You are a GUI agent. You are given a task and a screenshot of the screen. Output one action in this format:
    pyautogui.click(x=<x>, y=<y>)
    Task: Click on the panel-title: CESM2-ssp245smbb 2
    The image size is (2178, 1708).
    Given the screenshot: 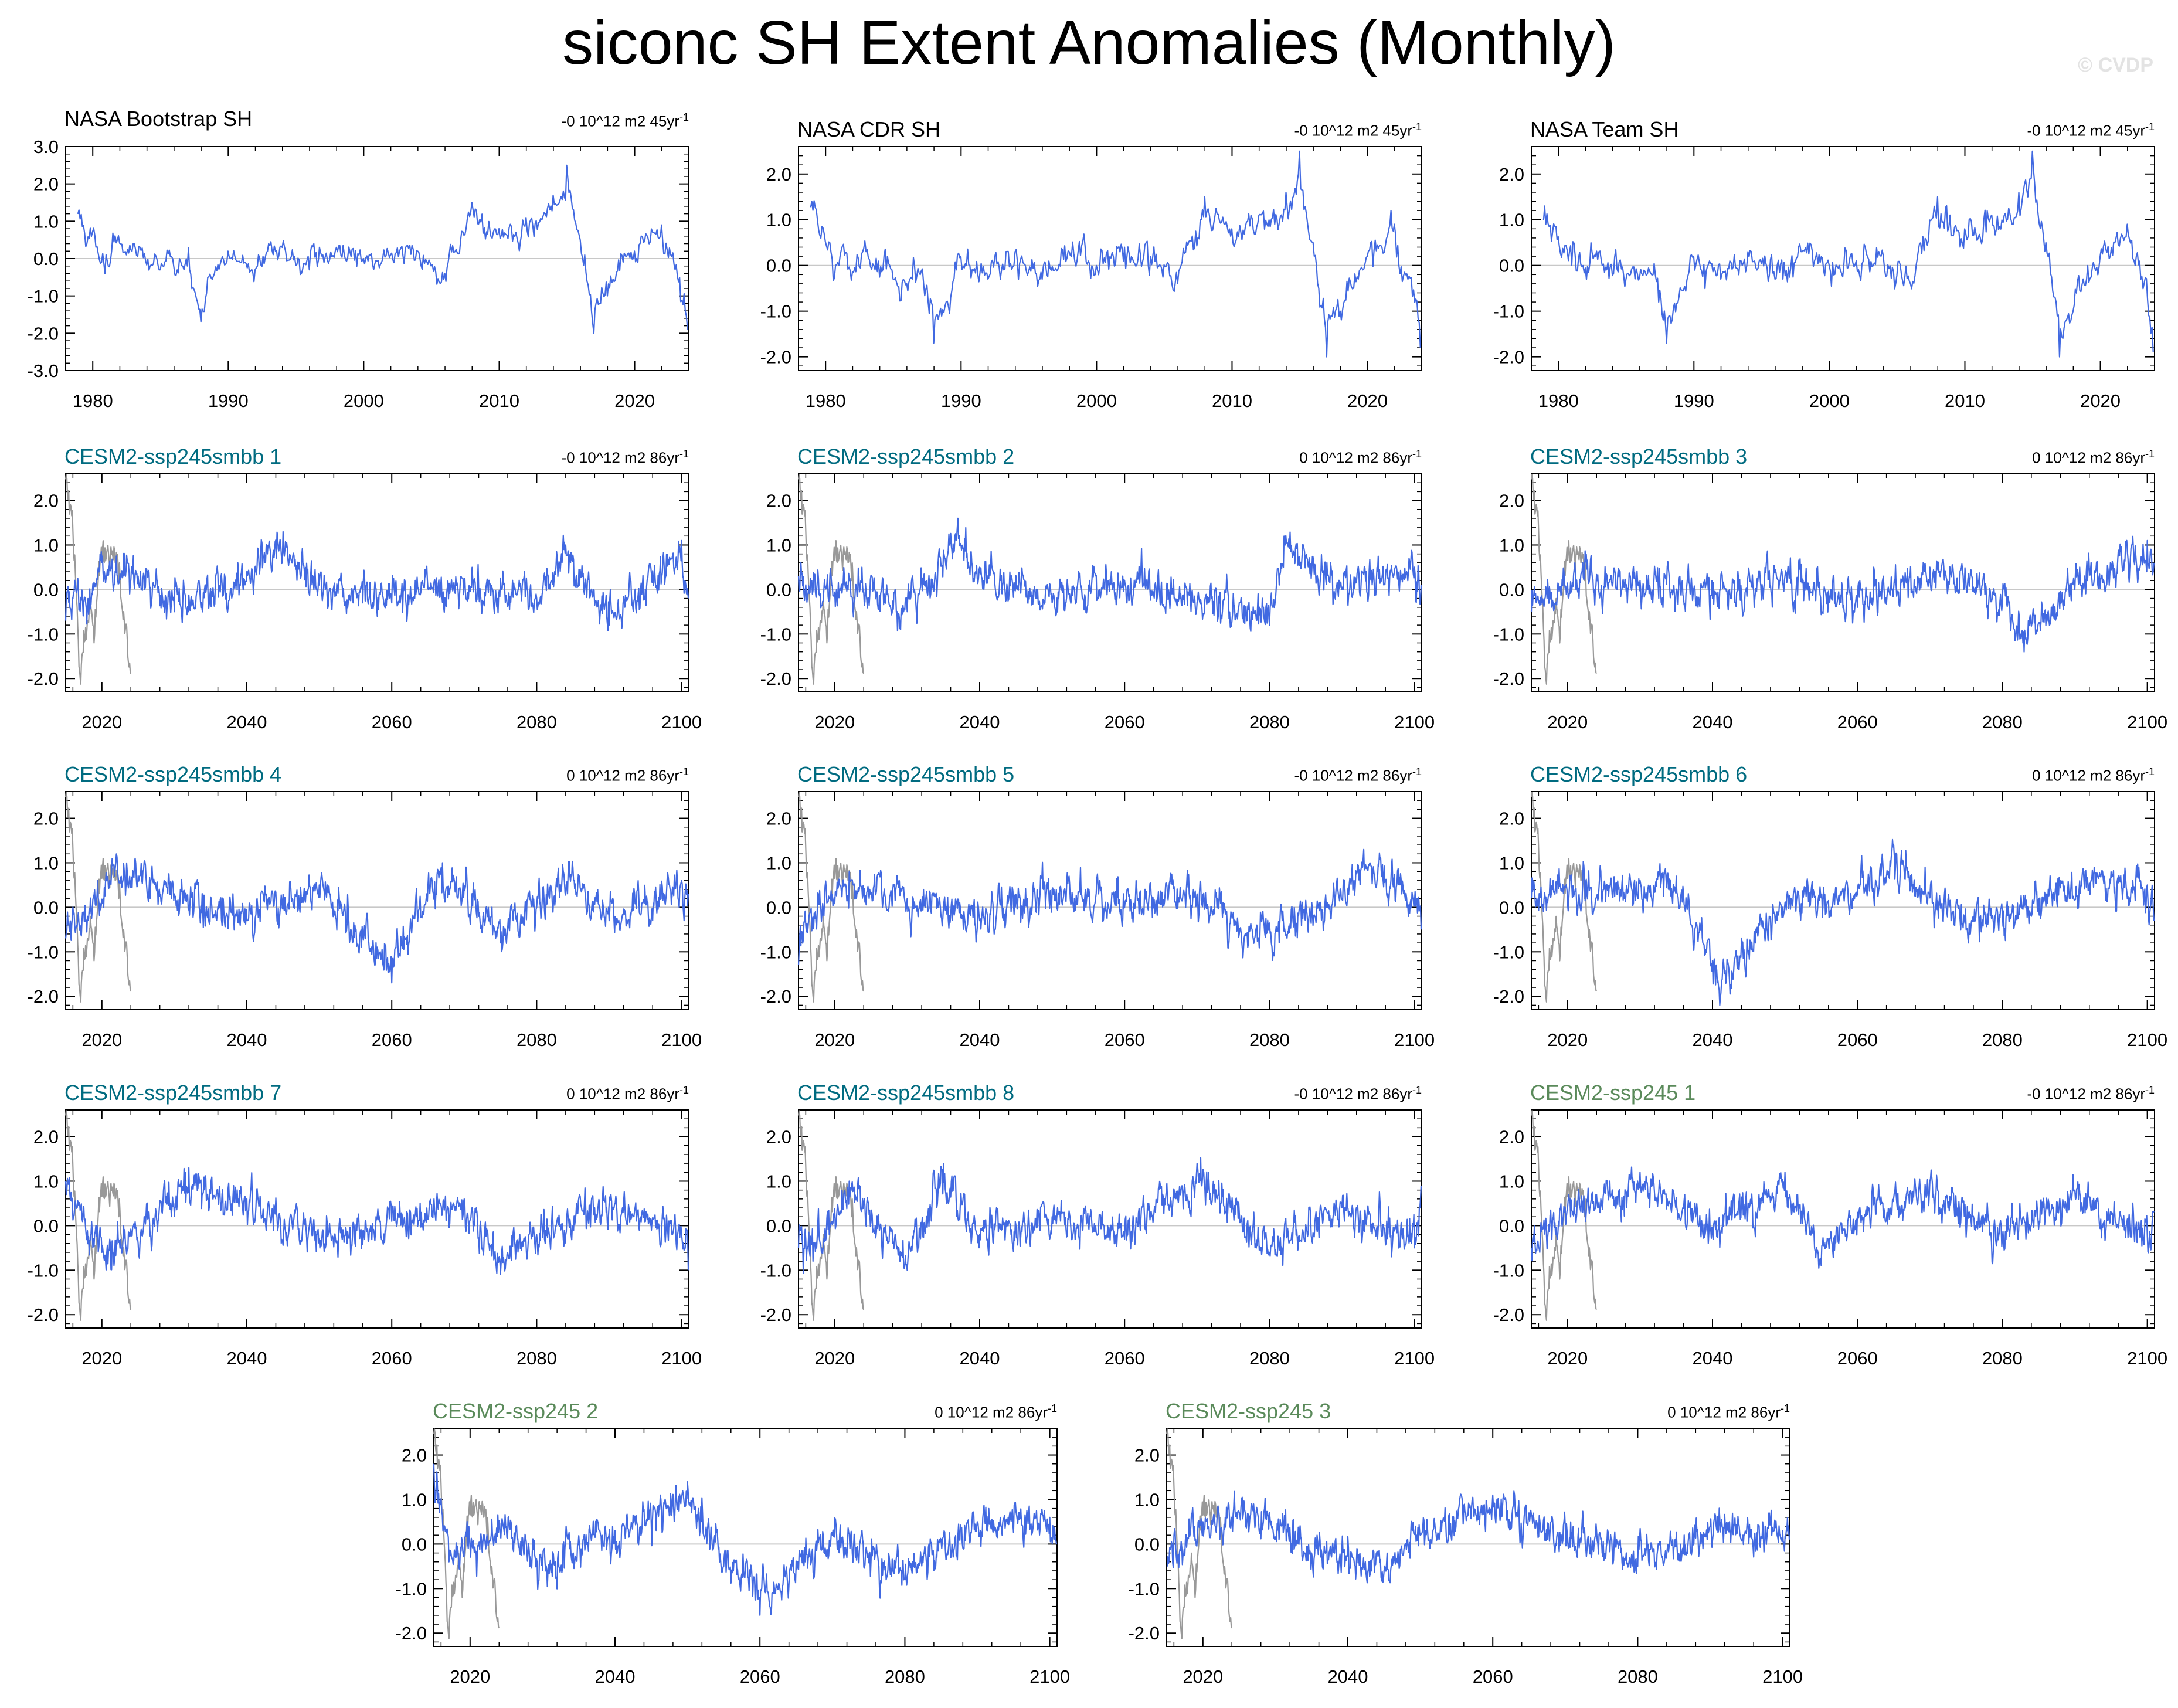 What is the action you would take?
    pyautogui.click(x=906, y=456)
    